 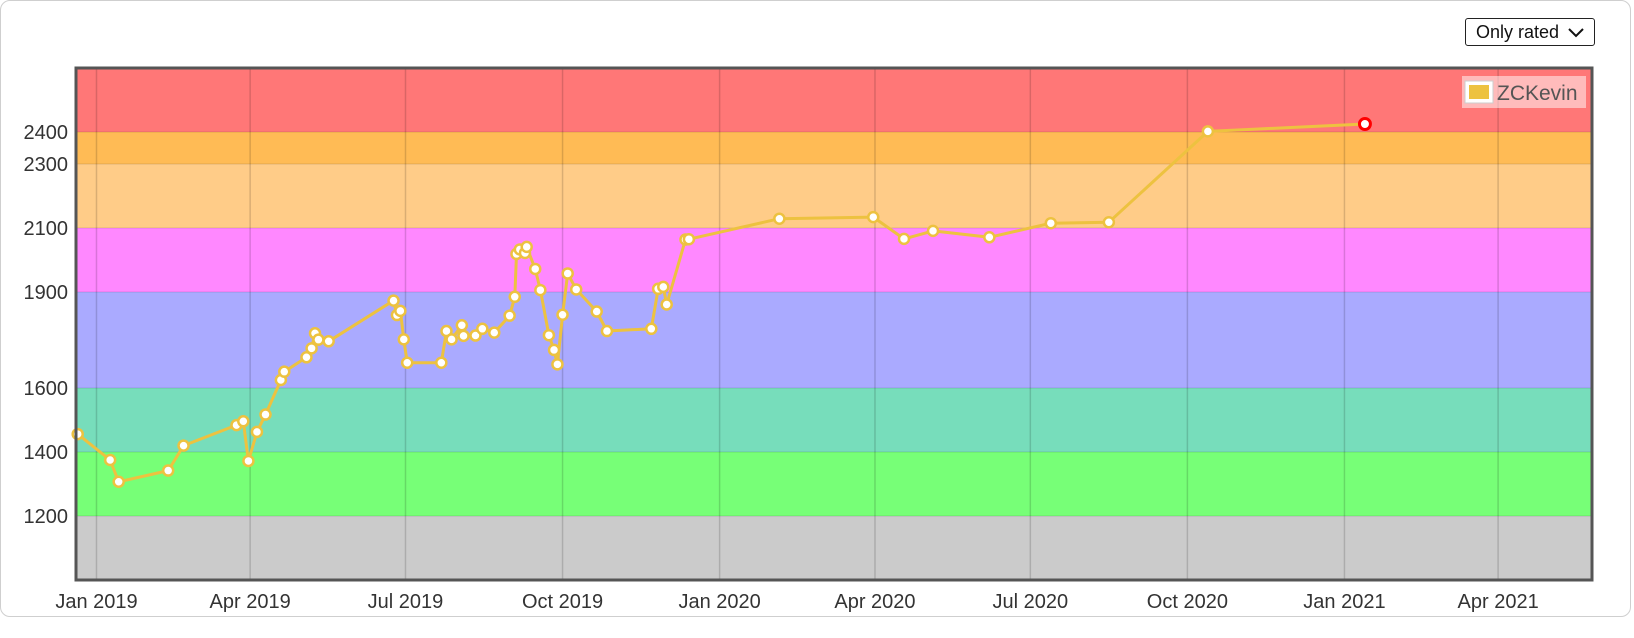 What do you see at coordinates (1364, 124) in the screenshot?
I see `highlighted-data-point` at bounding box center [1364, 124].